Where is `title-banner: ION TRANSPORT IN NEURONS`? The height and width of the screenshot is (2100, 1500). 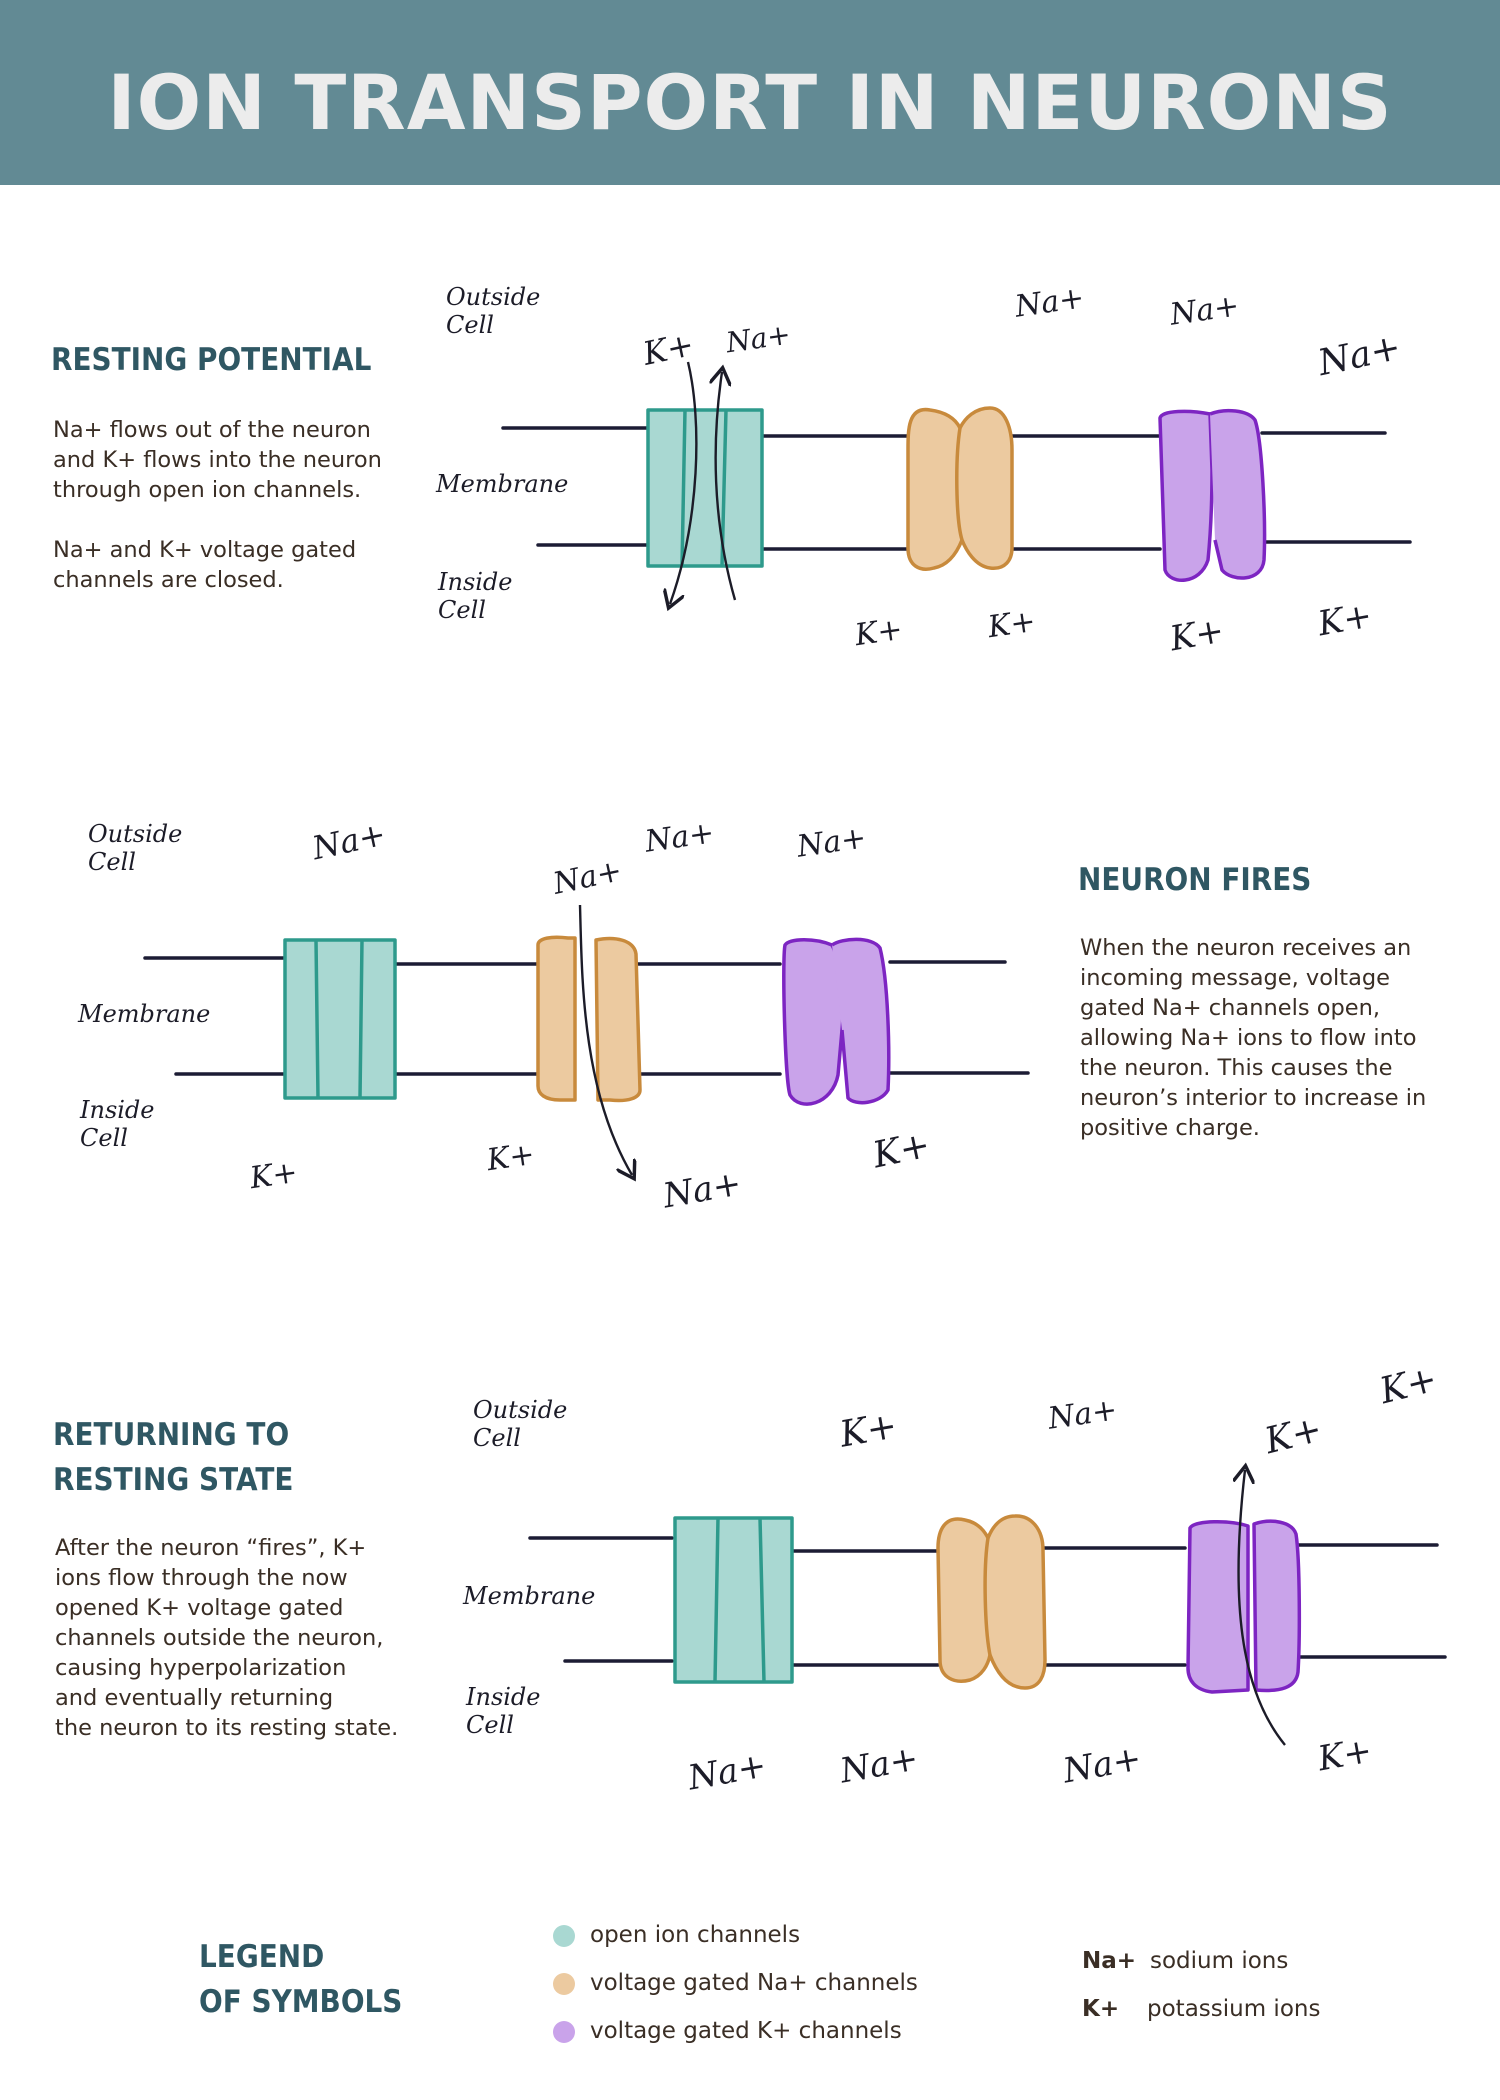 title-banner: ION TRANSPORT IN NEURONS is located at coordinates (750, 92).